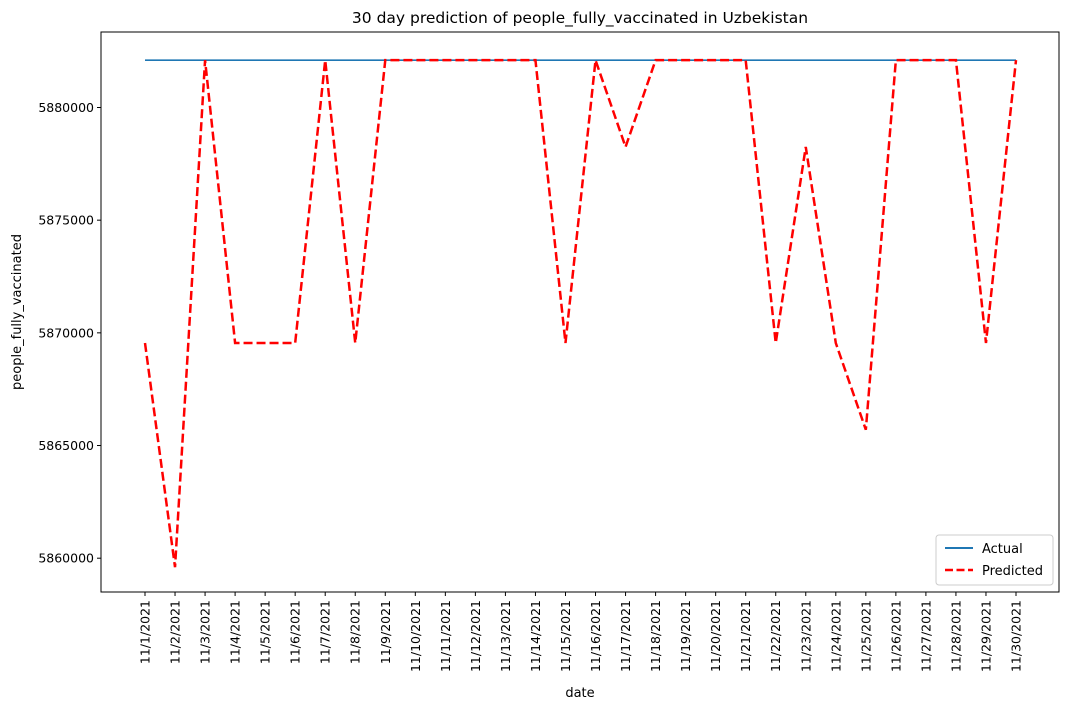  I want to click on x-axis-title: date, so click(579, 693).